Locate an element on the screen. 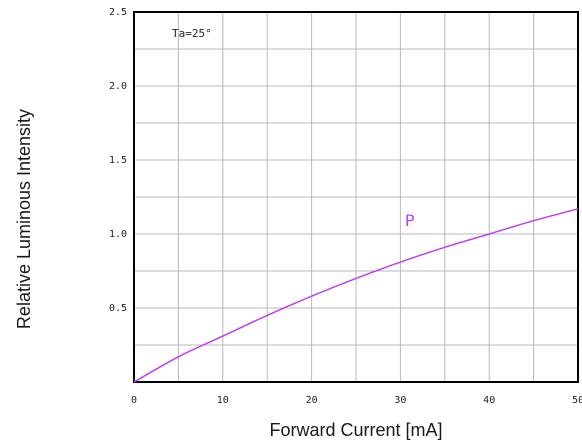 Image resolution: width=582 pixels, height=448 pixels. x-tick-label: 10 is located at coordinates (223, 400).